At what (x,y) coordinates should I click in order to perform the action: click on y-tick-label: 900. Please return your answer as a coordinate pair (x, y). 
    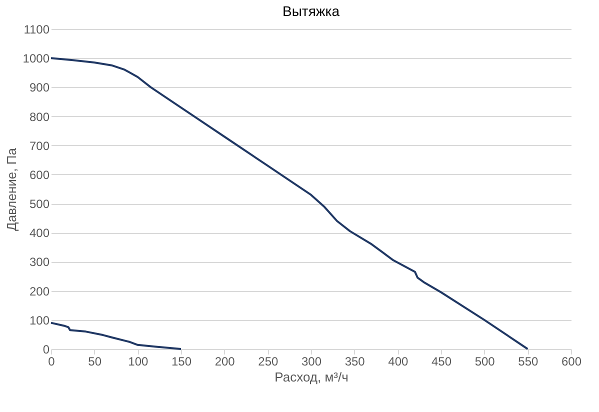
    Looking at the image, I should click on (39, 87).